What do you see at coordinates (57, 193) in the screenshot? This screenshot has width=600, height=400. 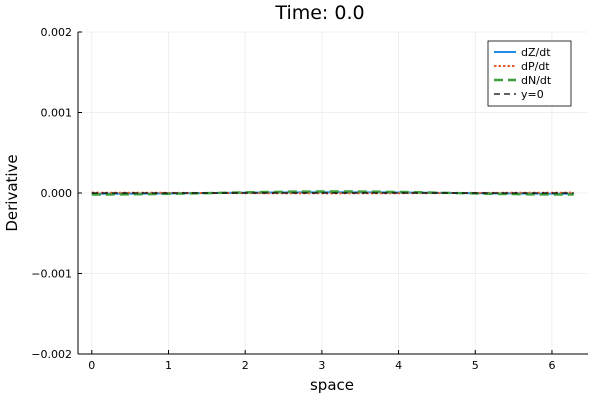 I see `y-tick-label: 0.000` at bounding box center [57, 193].